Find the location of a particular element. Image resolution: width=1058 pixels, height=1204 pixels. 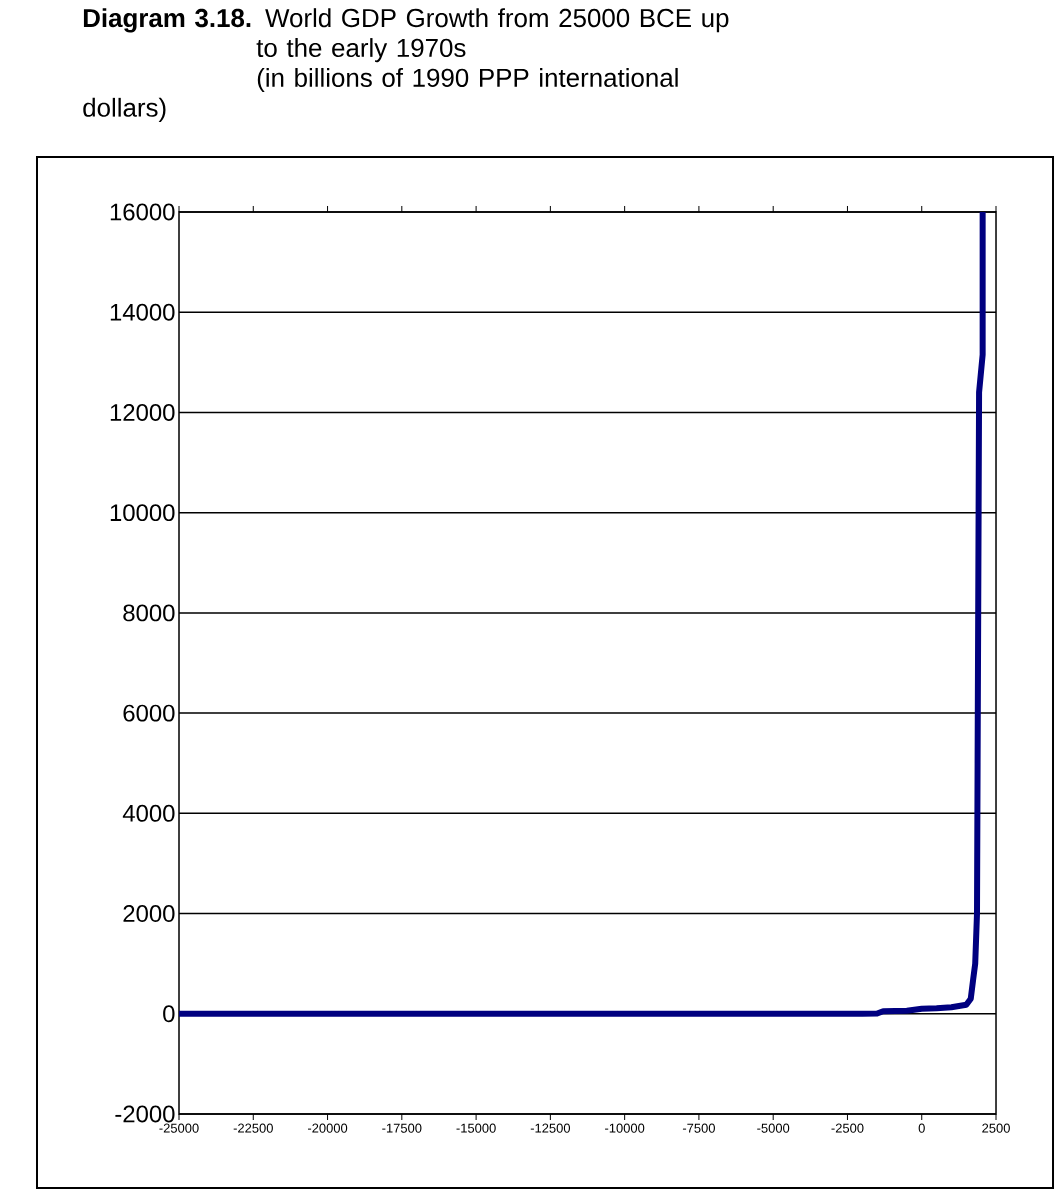

x-tick-label: 0 is located at coordinates (921, 1128).